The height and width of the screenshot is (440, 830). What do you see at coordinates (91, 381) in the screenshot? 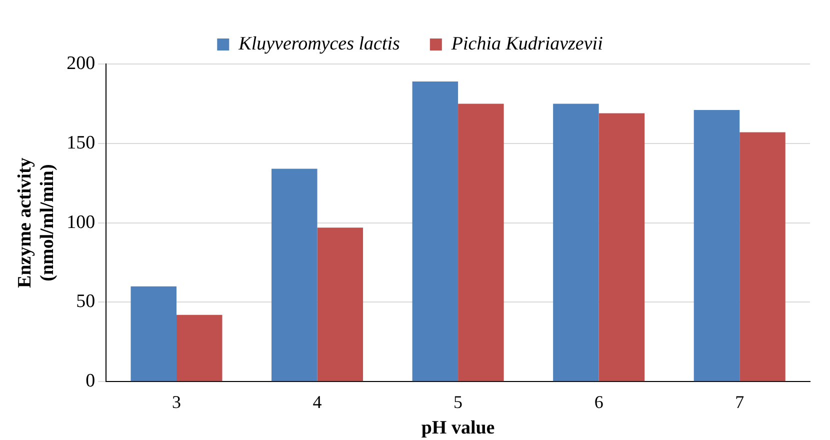
I see `y-tick-label: 0` at bounding box center [91, 381].